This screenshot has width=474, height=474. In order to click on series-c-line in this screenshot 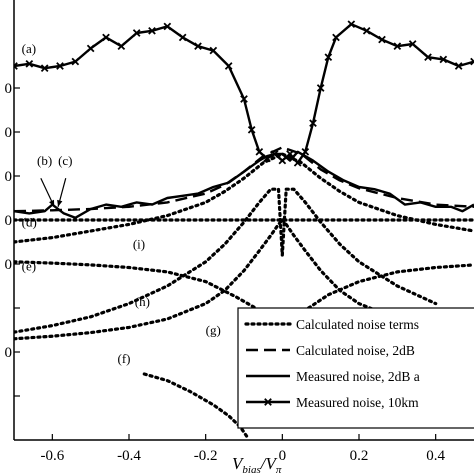, I will do `click(244, 179)`.